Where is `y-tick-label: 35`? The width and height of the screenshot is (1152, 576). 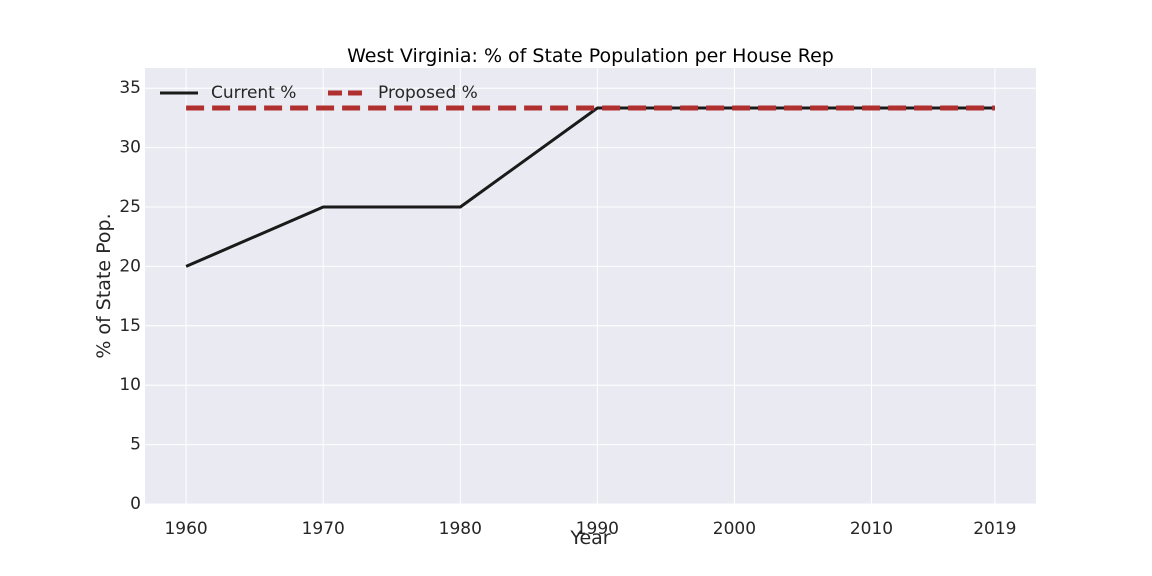 y-tick-label: 35 is located at coordinates (130, 88).